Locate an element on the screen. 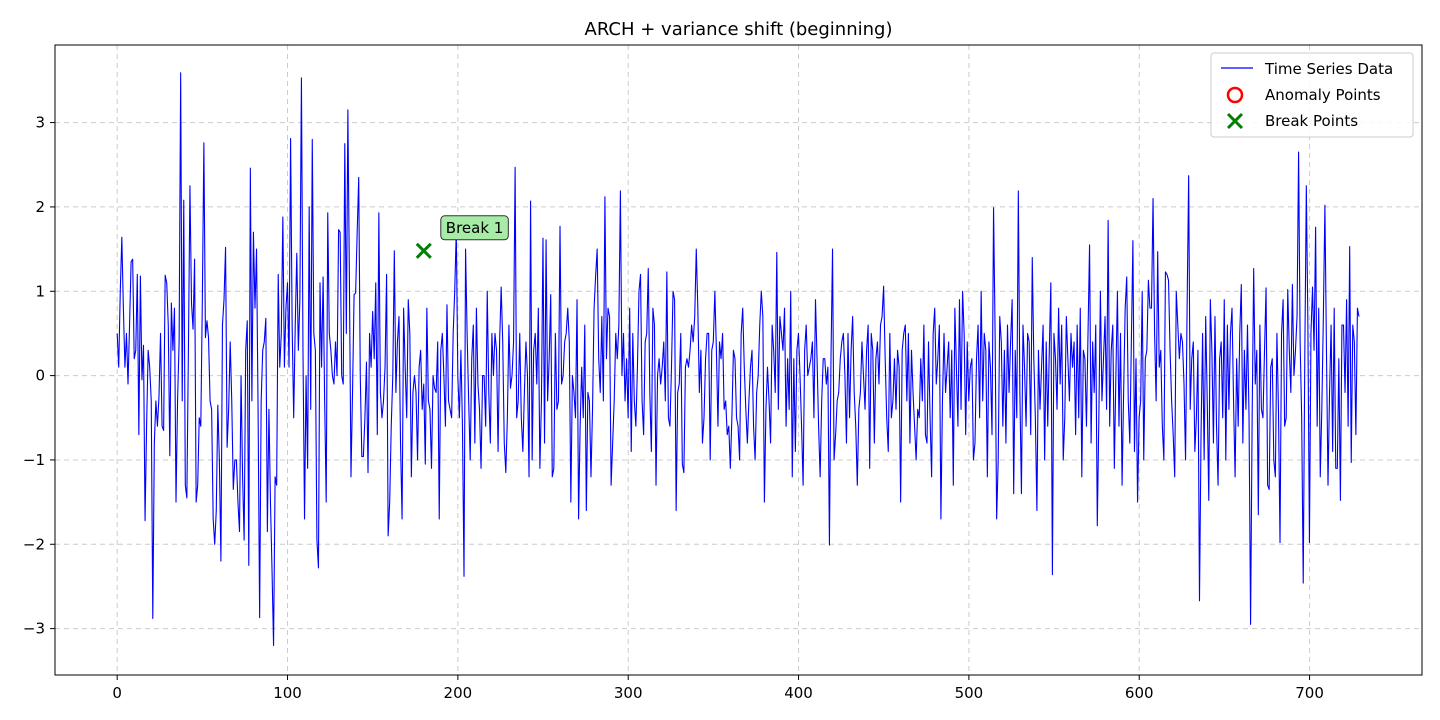 This screenshot has width=1440, height=720. x-tick-label: 400 is located at coordinates (798, 693).